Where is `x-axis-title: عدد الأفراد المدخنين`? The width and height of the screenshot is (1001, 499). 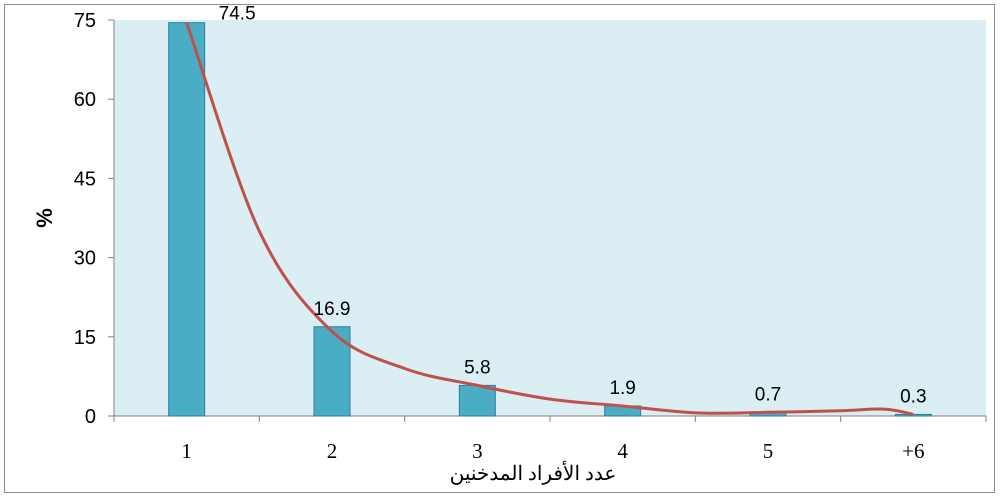
x-axis-title: عدد الأفراد المدخنين is located at coordinates (533, 472).